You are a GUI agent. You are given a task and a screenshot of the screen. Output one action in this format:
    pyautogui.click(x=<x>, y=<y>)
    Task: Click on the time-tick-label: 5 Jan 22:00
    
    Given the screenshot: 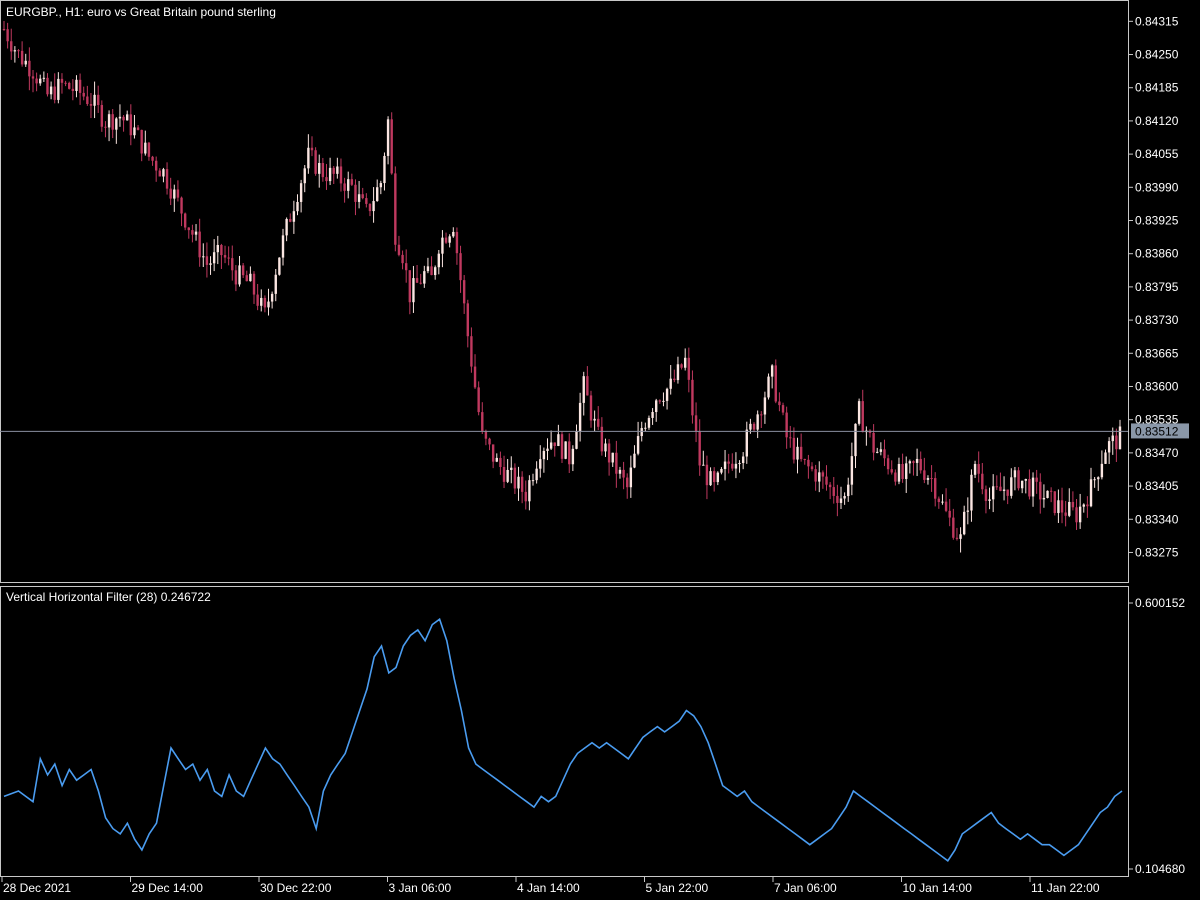 What is the action you would take?
    pyautogui.click(x=677, y=888)
    